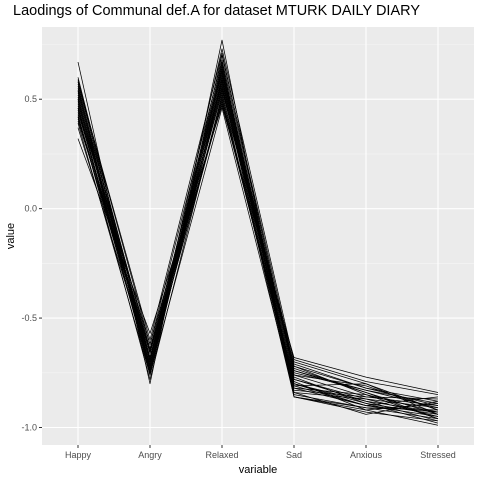 This screenshot has height=480, width=480. What do you see at coordinates (294, 455) in the screenshot?
I see `x-tick-label: Sad` at bounding box center [294, 455].